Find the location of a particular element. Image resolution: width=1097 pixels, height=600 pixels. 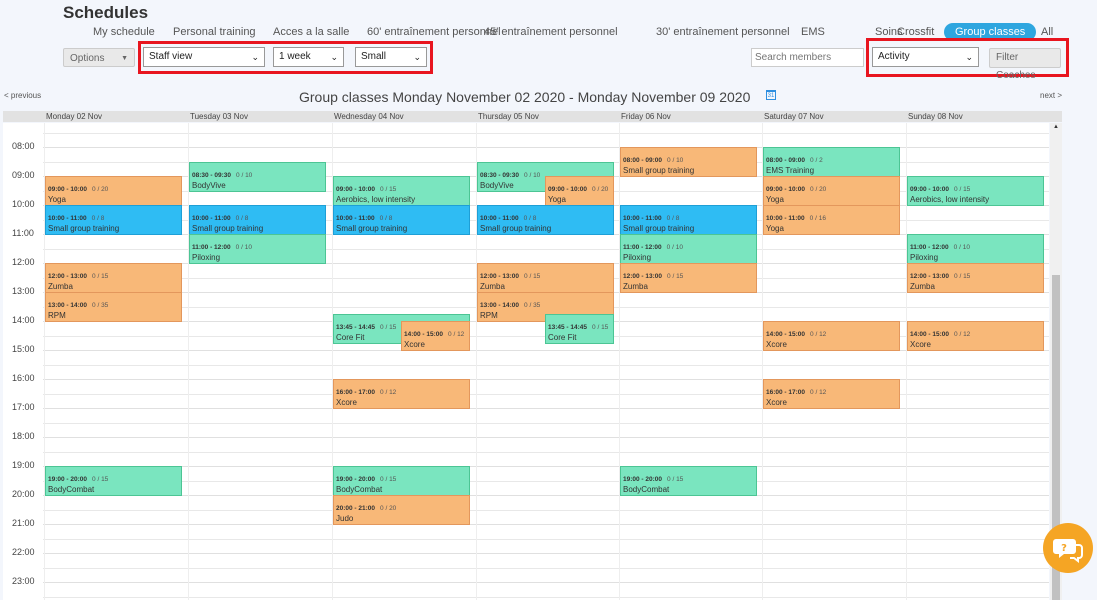

event-name: Xcore is located at coordinates (776, 344).